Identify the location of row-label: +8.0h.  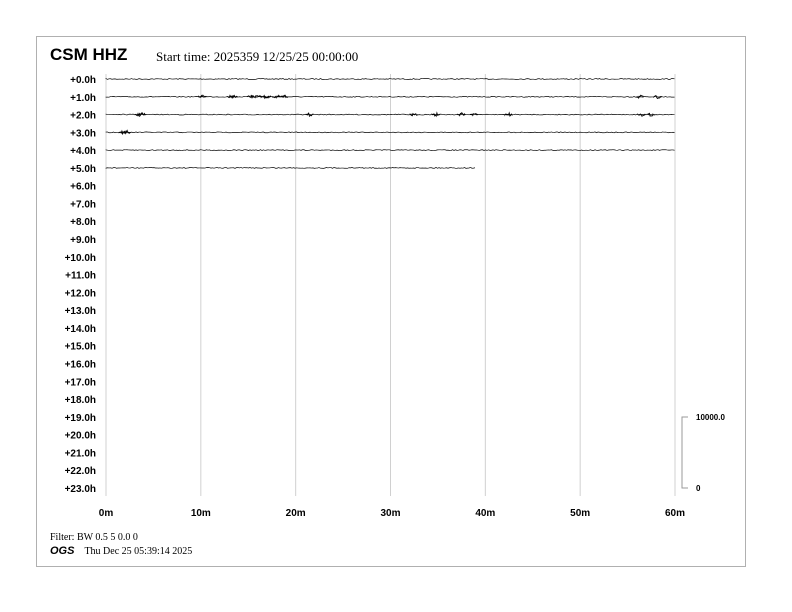
(83, 222).